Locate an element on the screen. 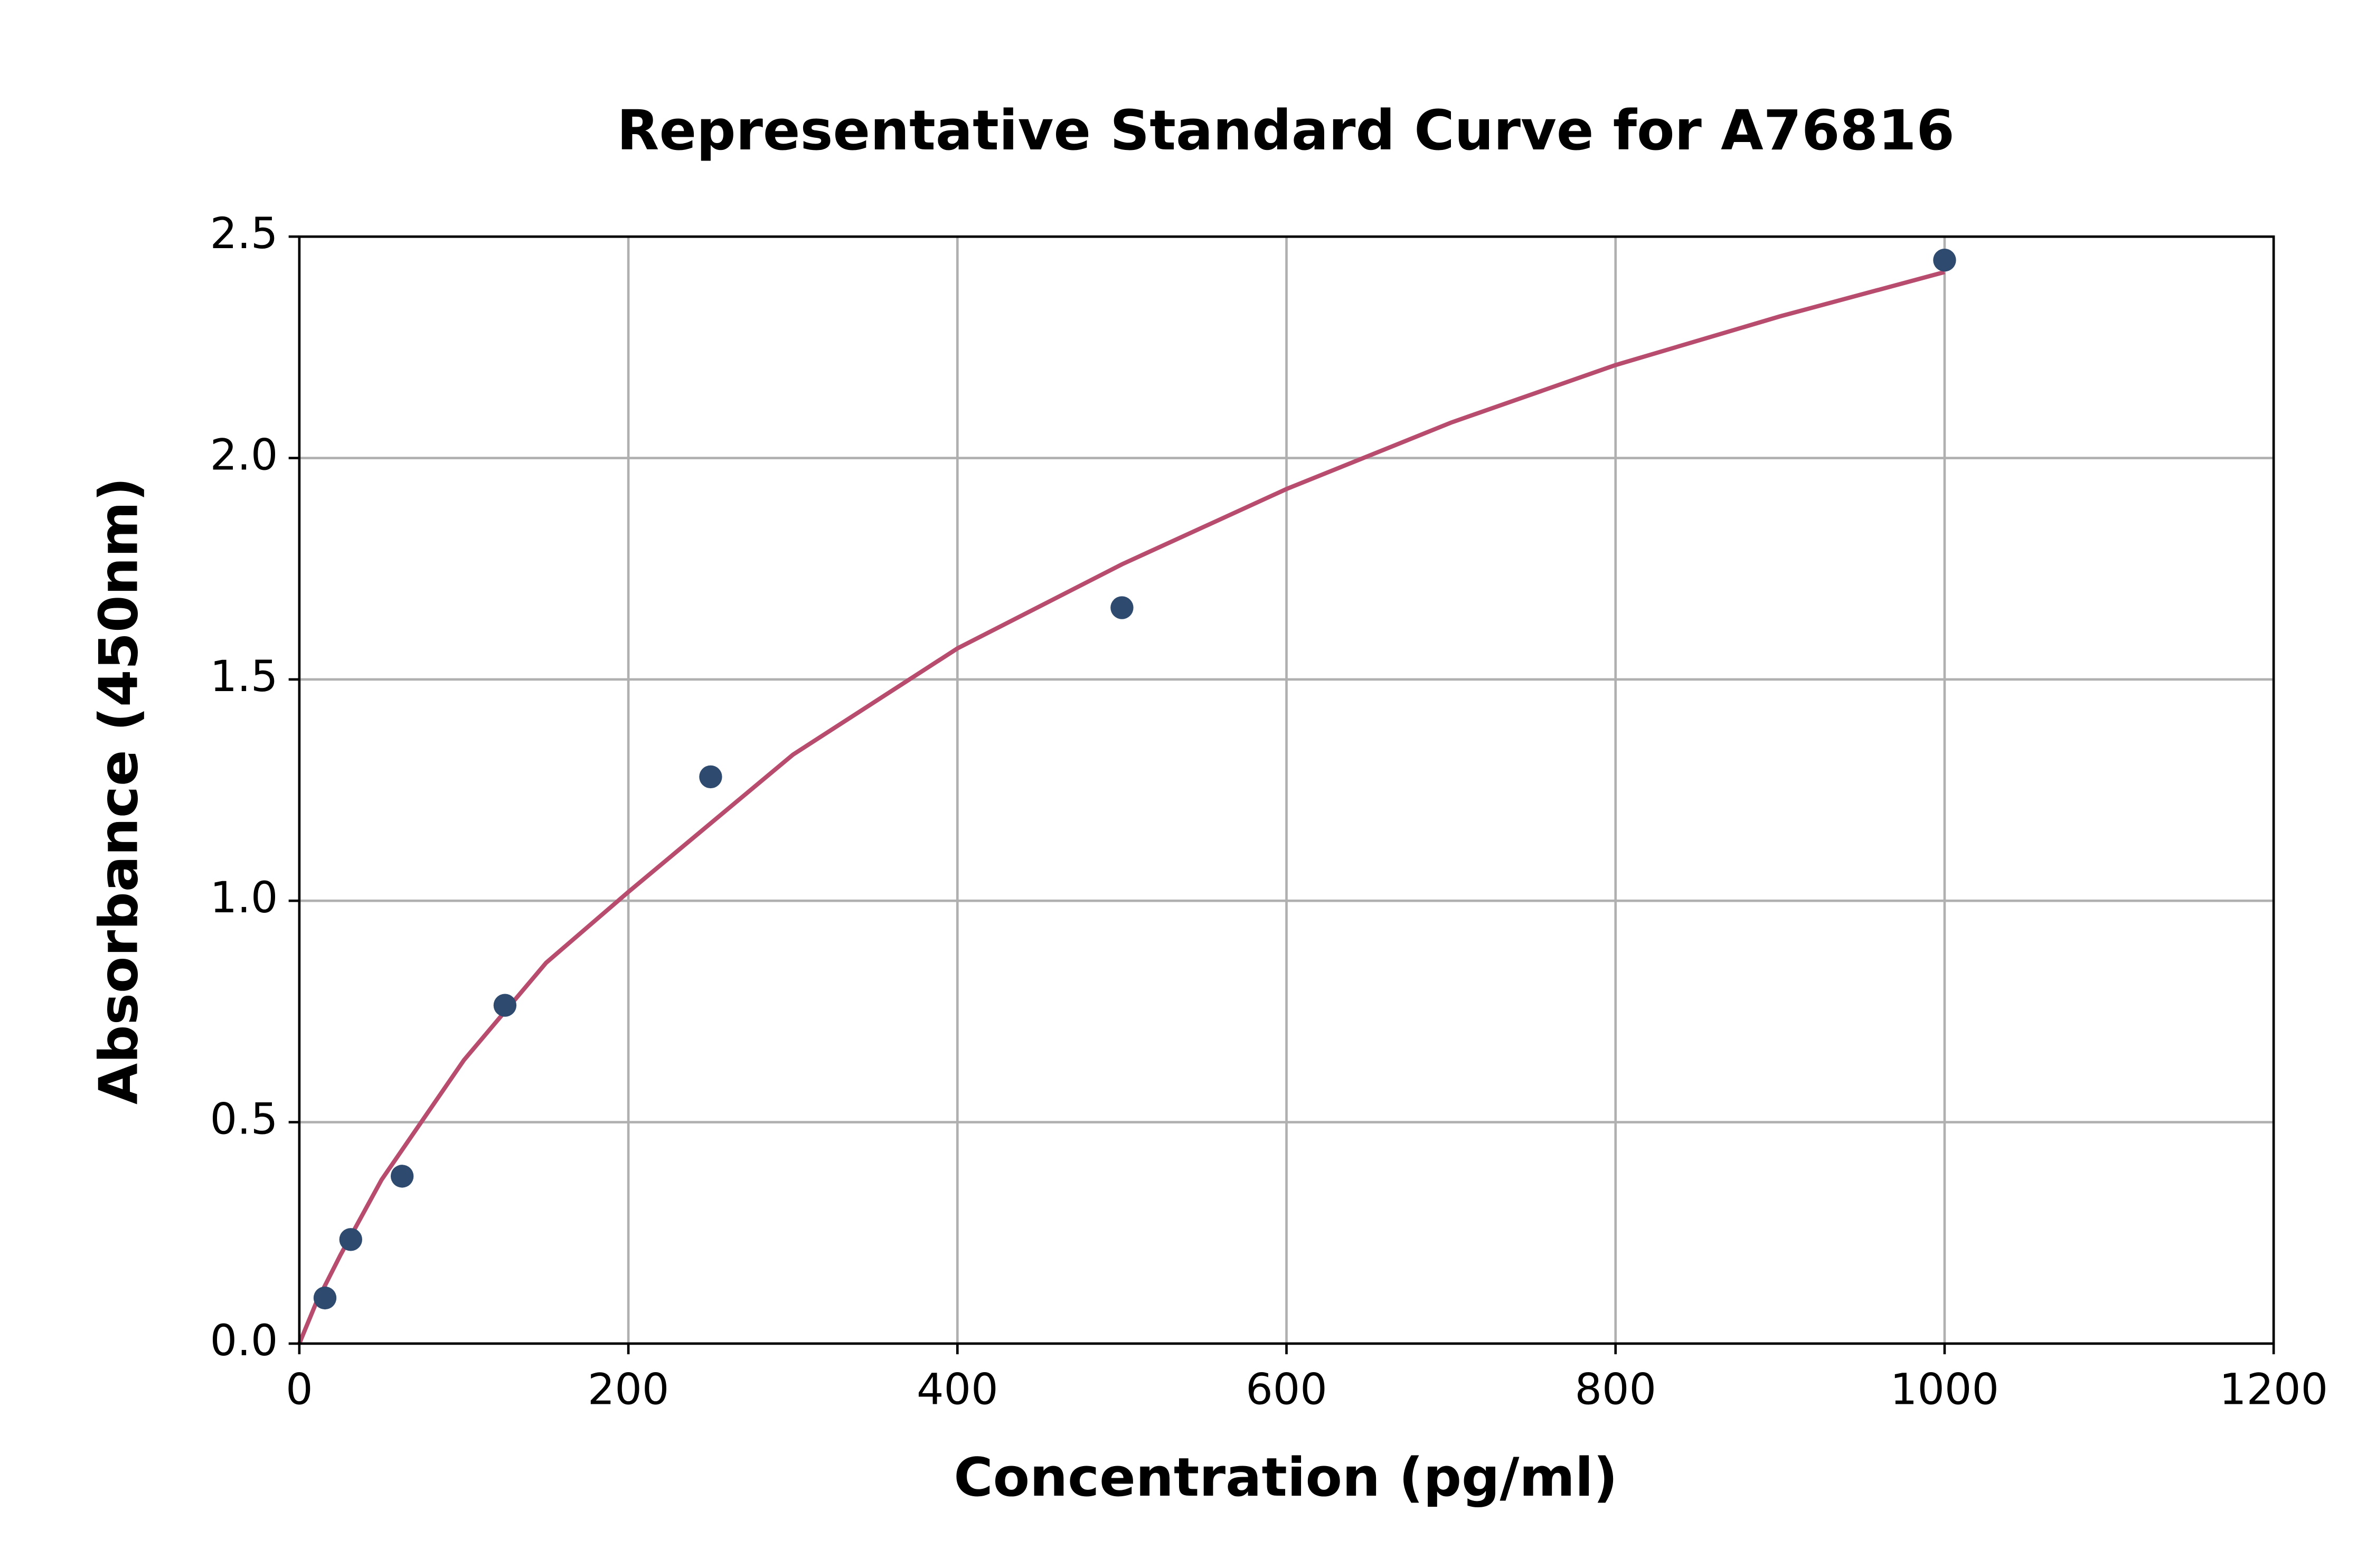 This screenshot has height=1568, width=2376. x-tick-label: 1000 is located at coordinates (1944, 1389).